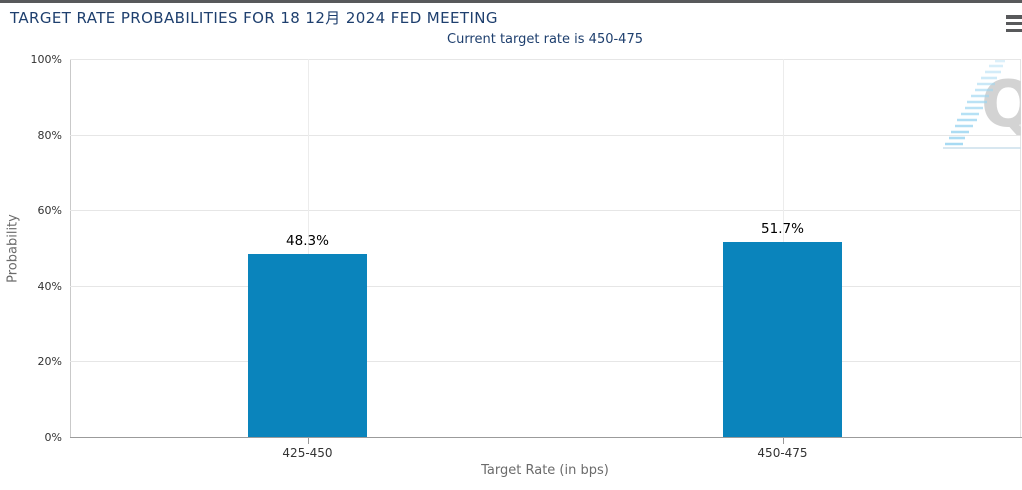 Image resolution: width=1022 pixels, height=490 pixels. I want to click on watermark-logo-icon: Q, so click(982, 104).